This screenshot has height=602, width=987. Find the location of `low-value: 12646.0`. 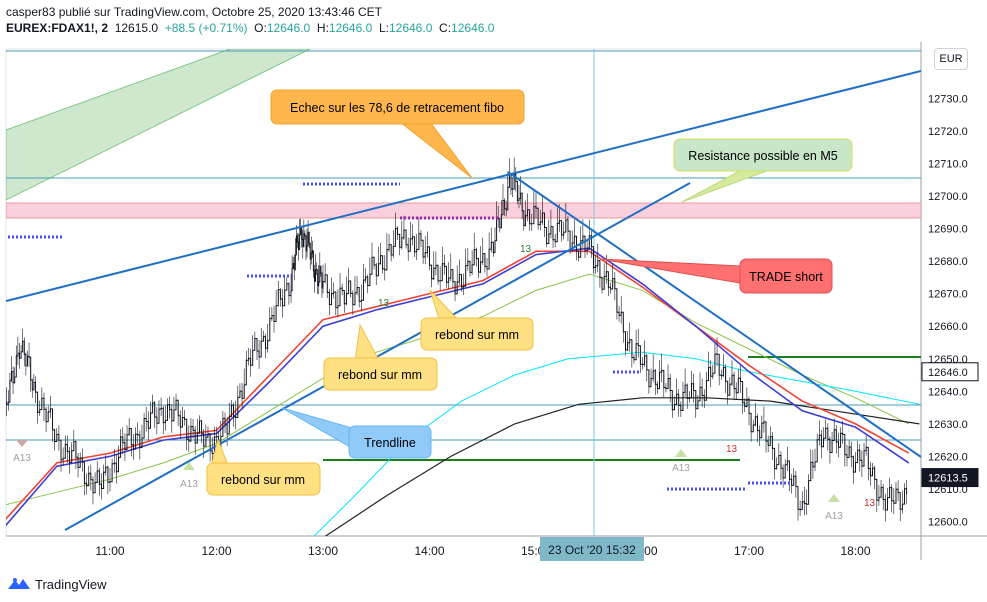

low-value: 12646.0 is located at coordinates (410, 28).